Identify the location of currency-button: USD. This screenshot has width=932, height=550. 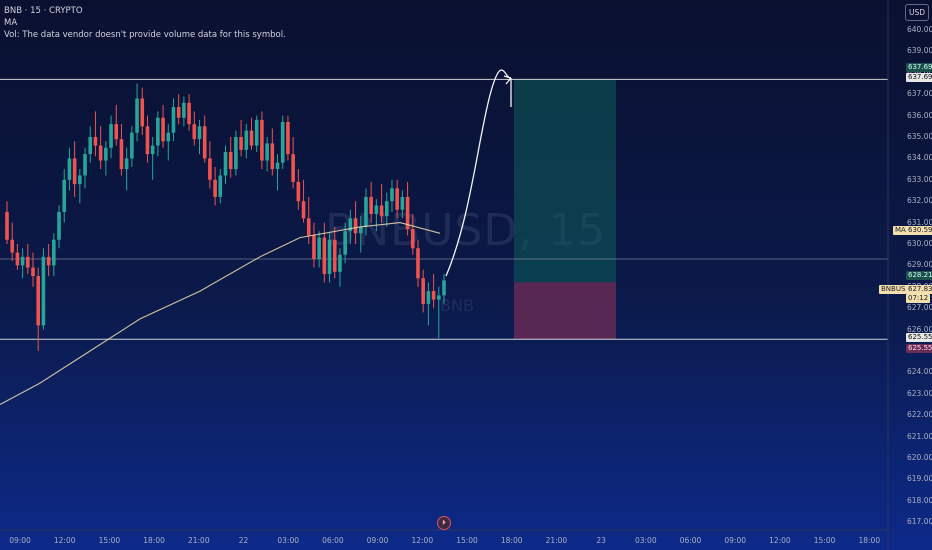
(917, 12).